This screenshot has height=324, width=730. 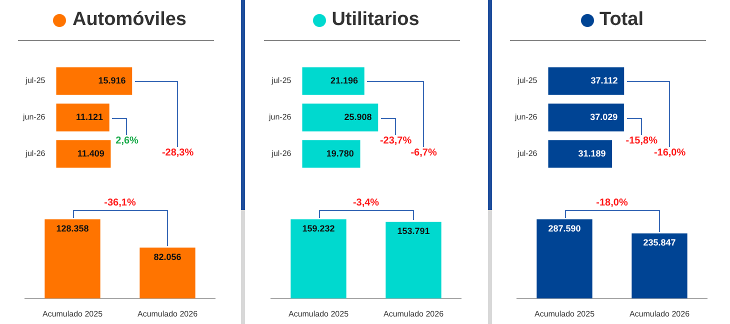 I want to click on data-label: 153.791, so click(x=413, y=231).